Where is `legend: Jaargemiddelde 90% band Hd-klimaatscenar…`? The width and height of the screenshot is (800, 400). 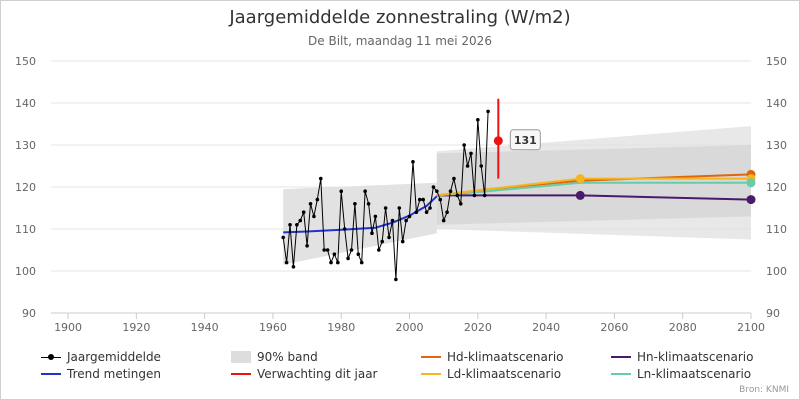
legend: Jaargemiddelde 90% band Hd-klimaatscenar… is located at coordinates (411, 368).